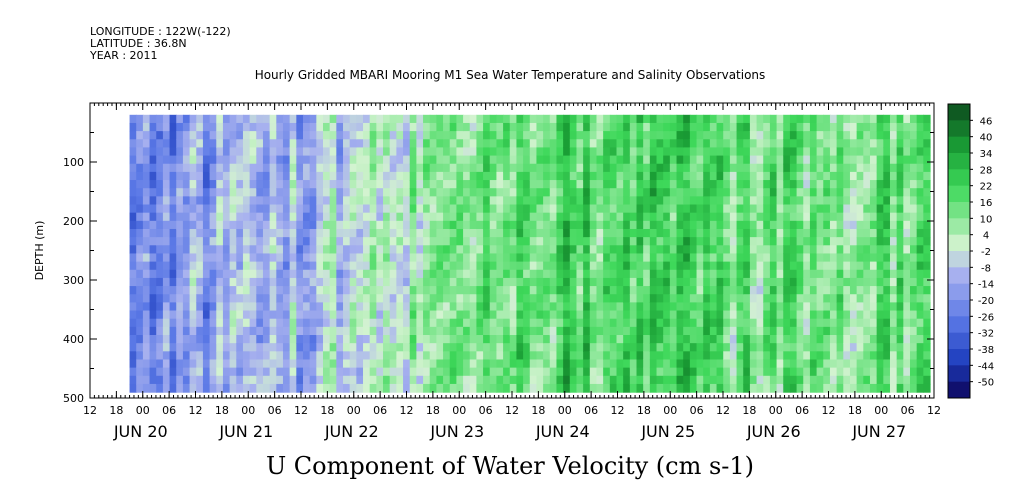 This screenshot has width=1009, height=504. Describe the element at coordinates (644, 410) in the screenshot. I see `x-hour-tick-label: 18` at that location.